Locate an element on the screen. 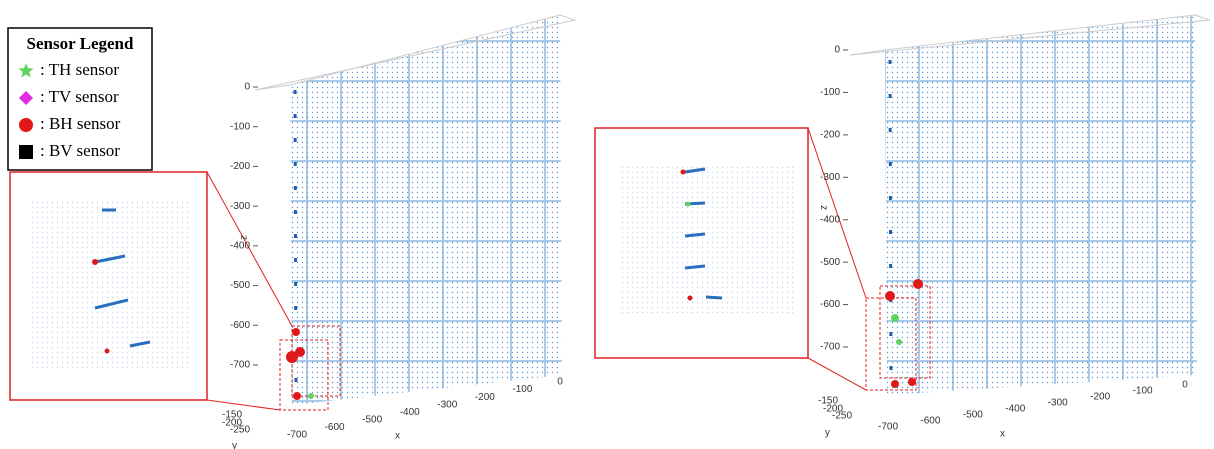  legend-label: : BV sensor is located at coordinates (80, 150).